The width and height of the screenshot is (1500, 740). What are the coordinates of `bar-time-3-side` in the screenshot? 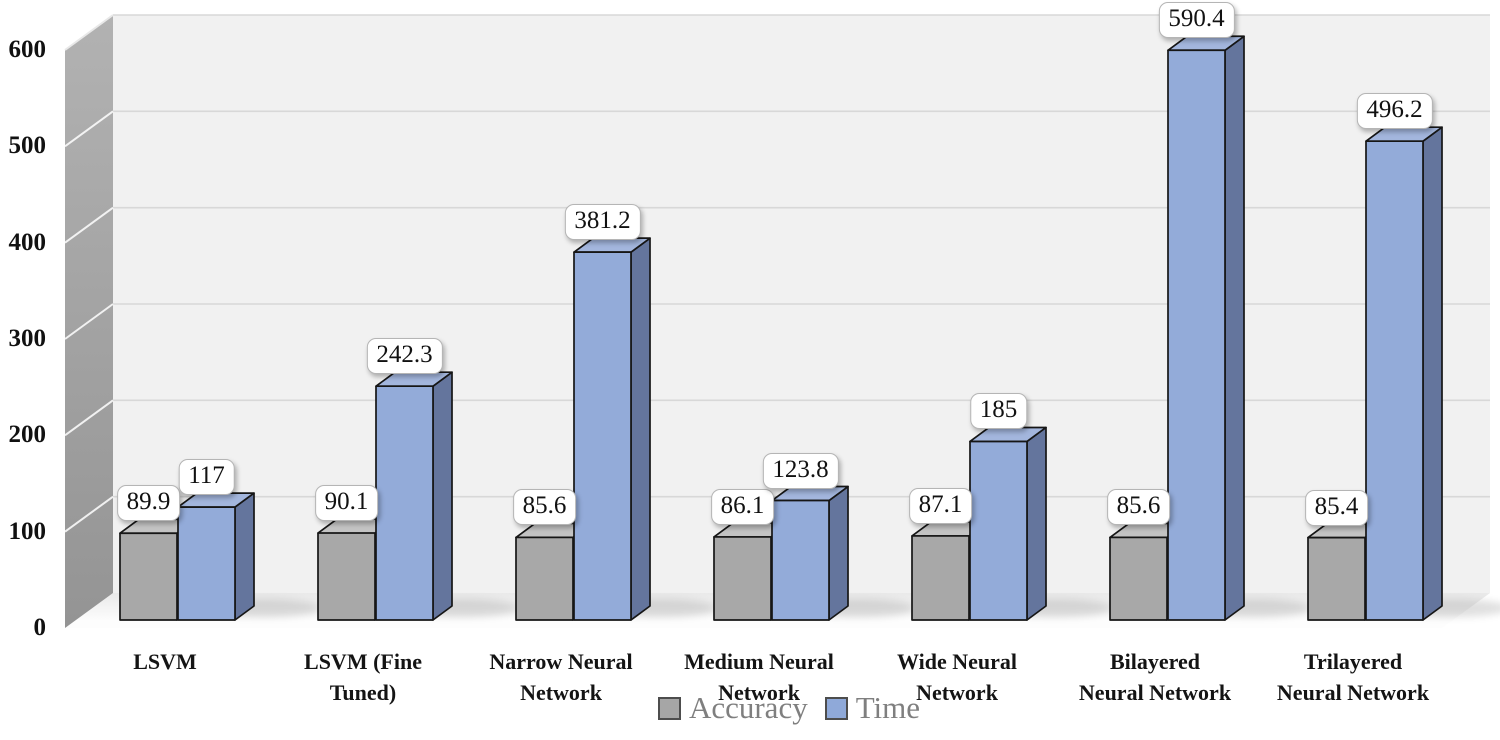 It's located at (838, 553).